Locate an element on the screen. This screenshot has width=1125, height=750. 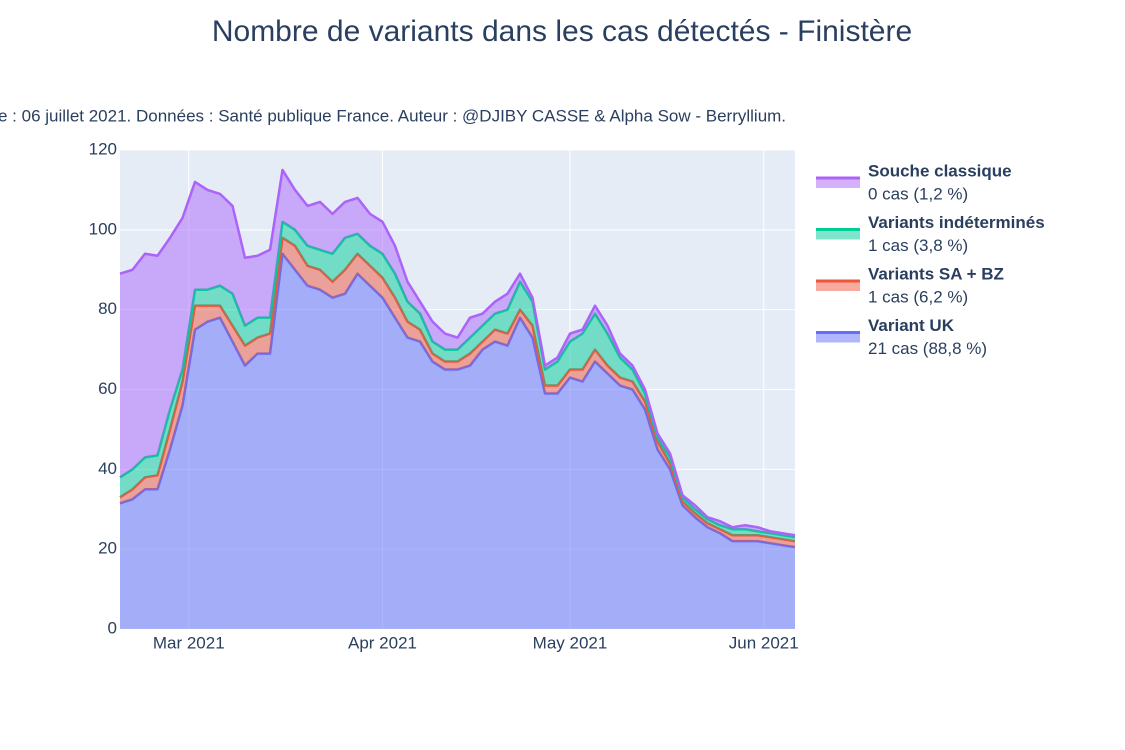
legend-label: Variant UK is located at coordinates (911, 325).